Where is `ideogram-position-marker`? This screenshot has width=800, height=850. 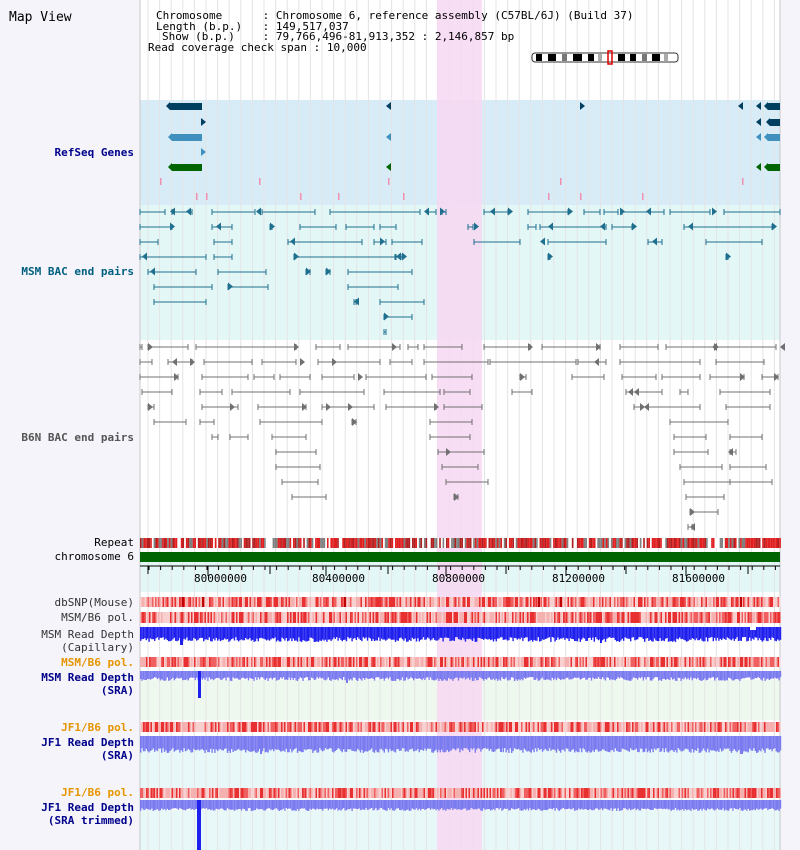 ideogram-position-marker is located at coordinates (610, 57).